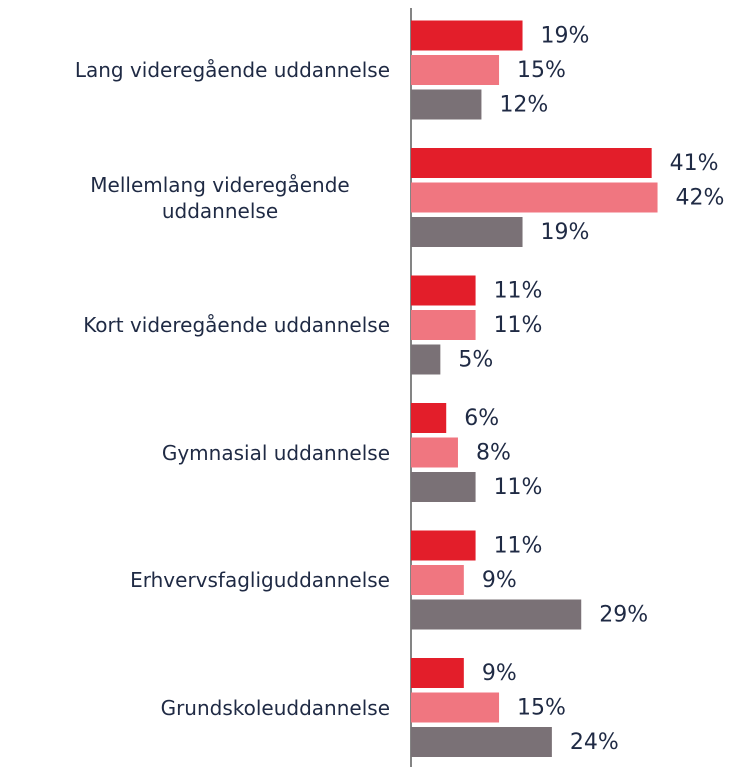  I want to click on category-label: Gymnasial uddannelse, so click(275, 452).